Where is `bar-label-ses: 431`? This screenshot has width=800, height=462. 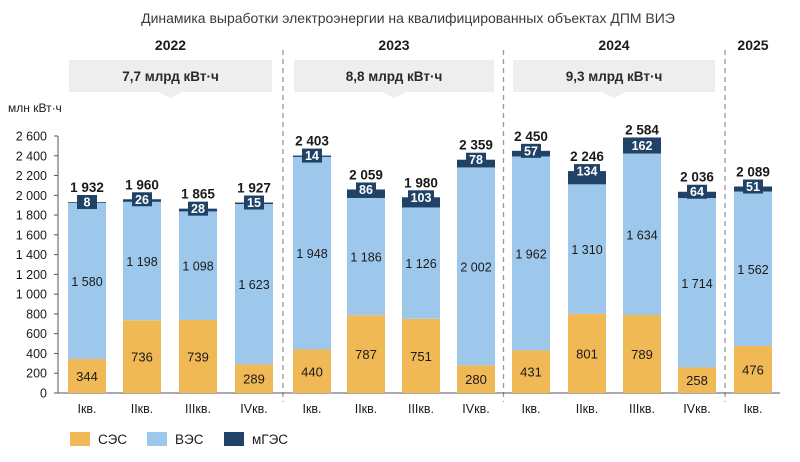 bar-label-ses: 431 is located at coordinates (531, 372).